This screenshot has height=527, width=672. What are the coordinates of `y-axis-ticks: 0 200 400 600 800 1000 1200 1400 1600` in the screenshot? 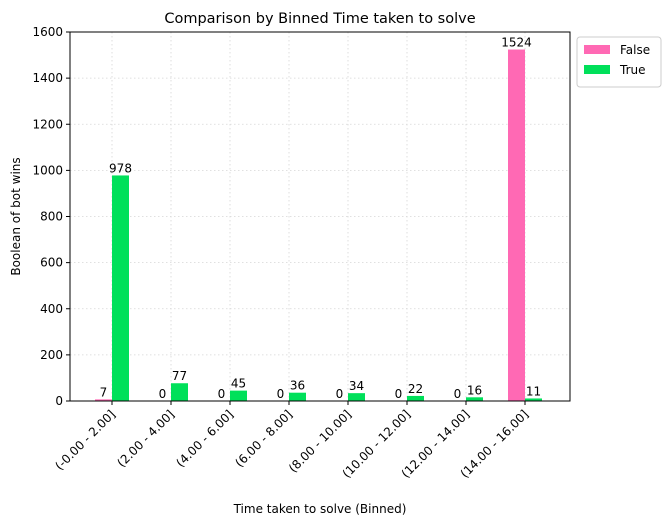 It's located at (51, 216).